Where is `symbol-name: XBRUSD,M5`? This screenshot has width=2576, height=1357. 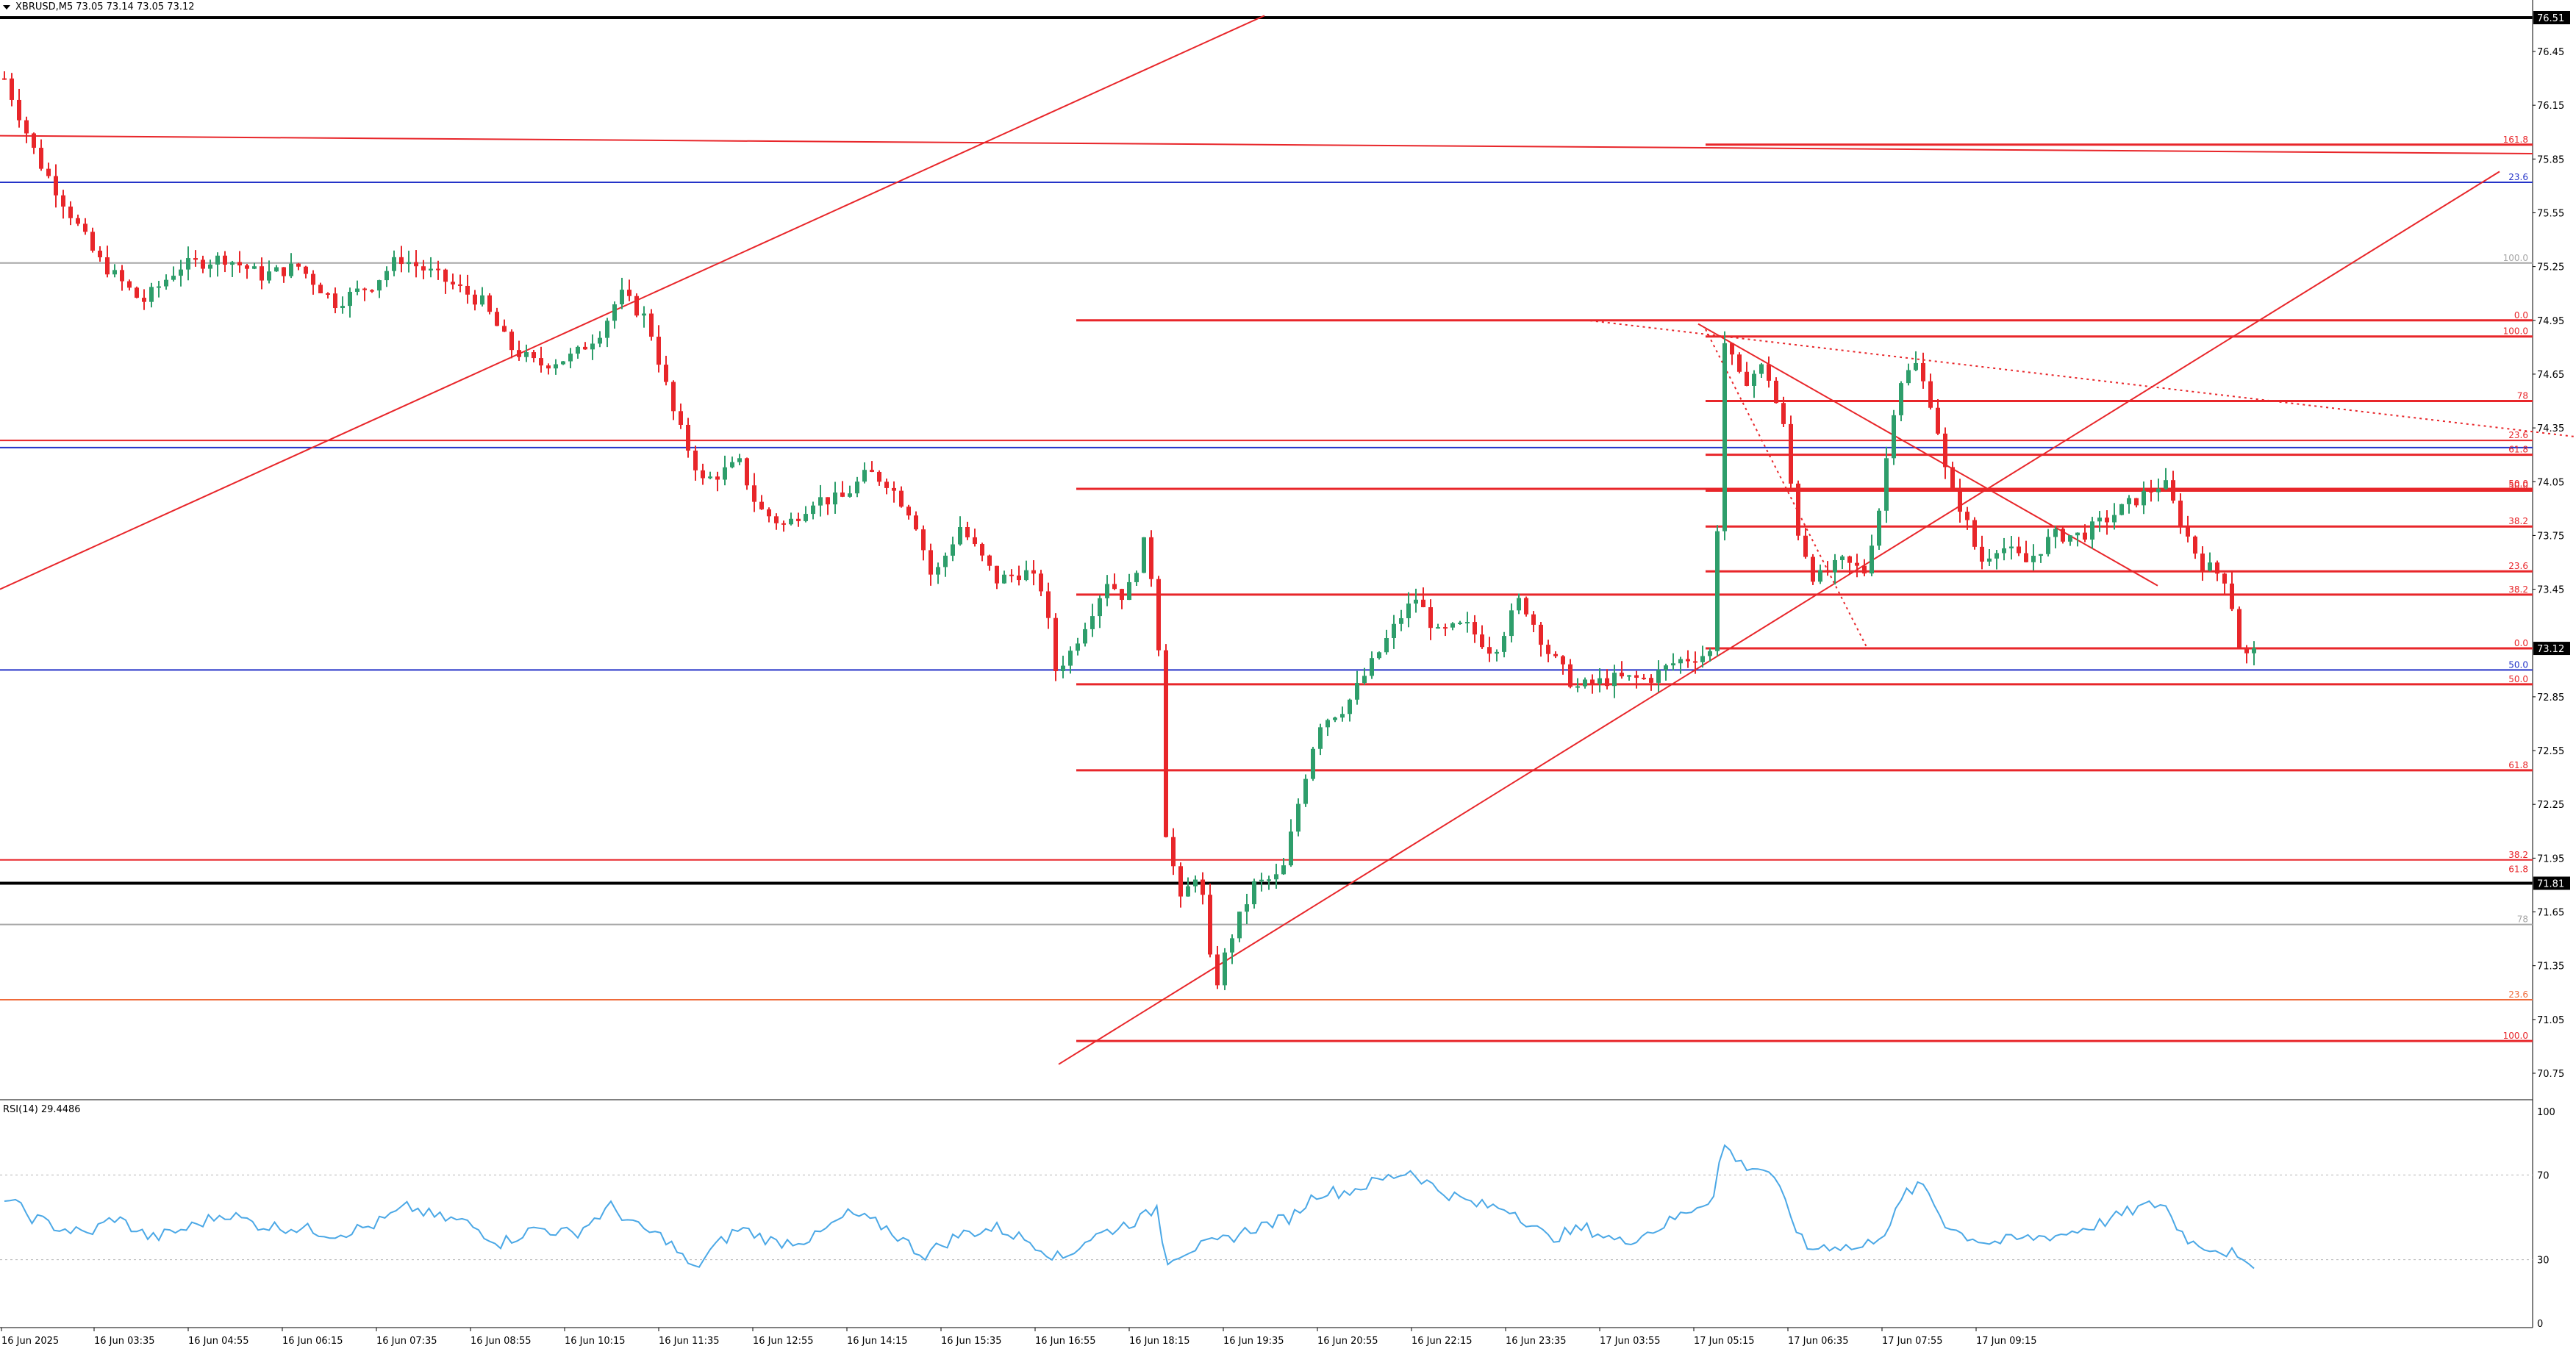 symbol-name: XBRUSD,M5 is located at coordinates (44, 6).